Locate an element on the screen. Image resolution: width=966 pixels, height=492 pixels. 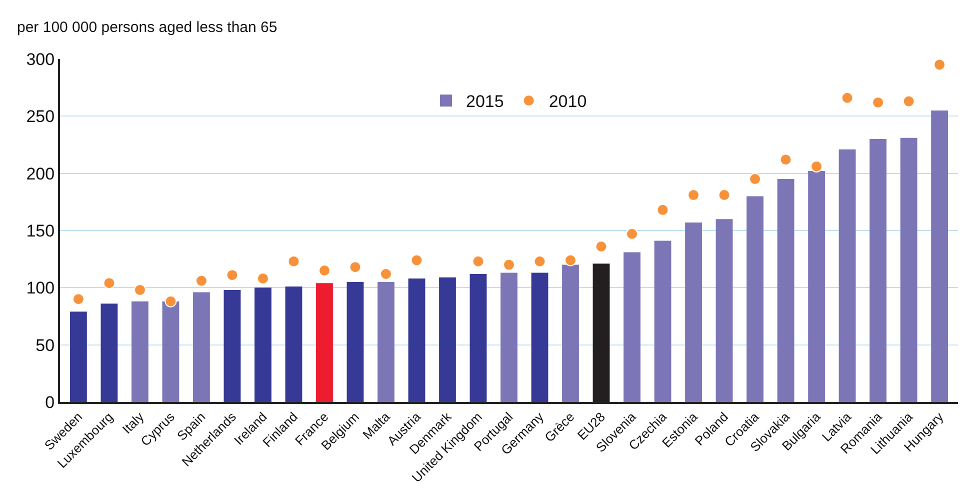
y-tick-label: 300 is located at coordinates (40, 59).